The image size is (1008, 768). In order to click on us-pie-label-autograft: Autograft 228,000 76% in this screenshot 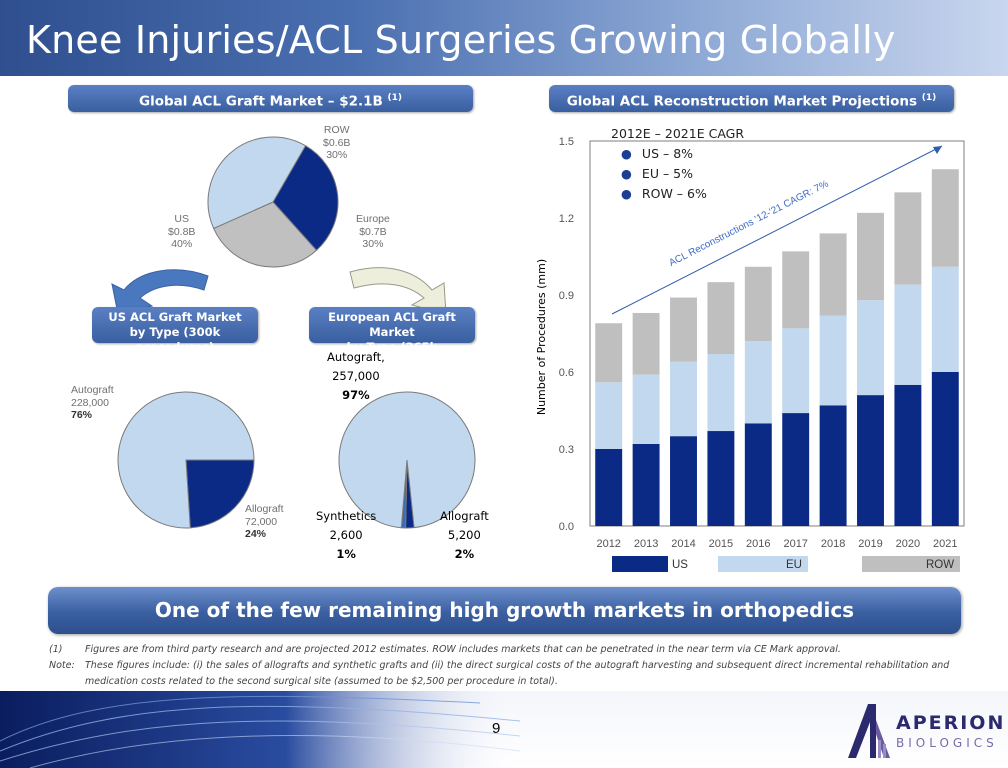, I will do `click(92, 403)`.